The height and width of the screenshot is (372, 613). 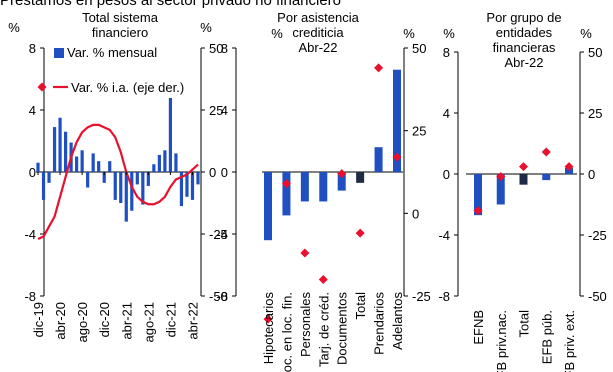 I want to click on panel2-left-tick-label: -8, so click(x=222, y=296).